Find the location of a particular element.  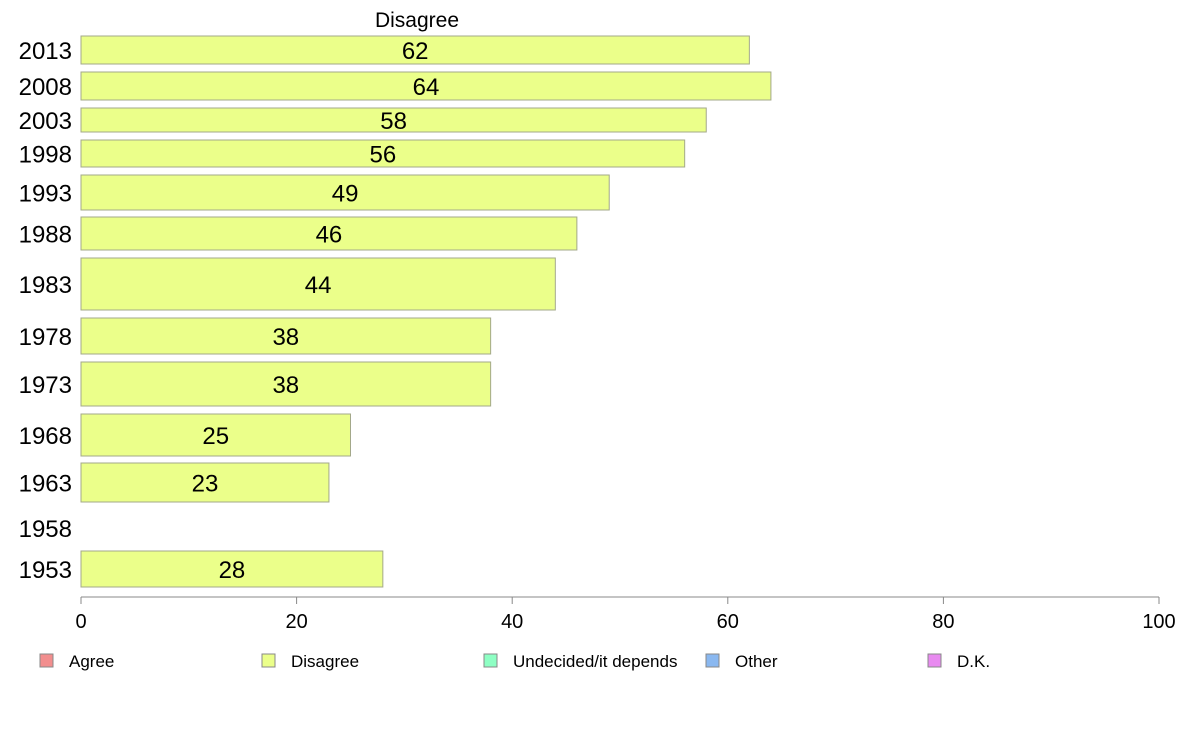

x-tick-label: 40 is located at coordinates (512, 622).